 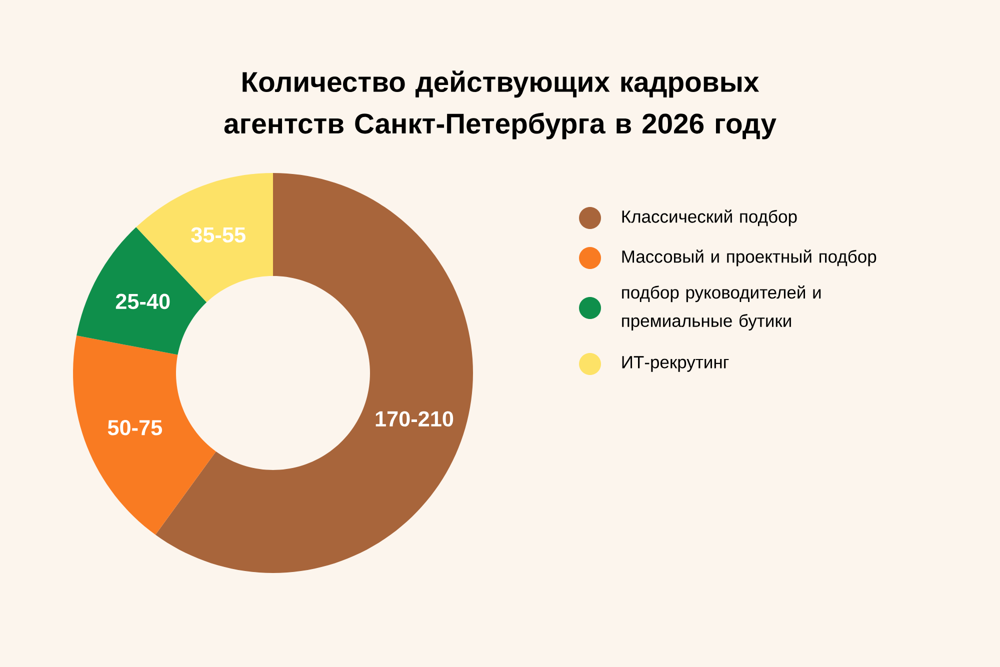 What do you see at coordinates (500, 105) in the screenshot?
I see `chart-title: Количество действующих кадровых агентств Санкт-Петербурга в 2026 году` at bounding box center [500, 105].